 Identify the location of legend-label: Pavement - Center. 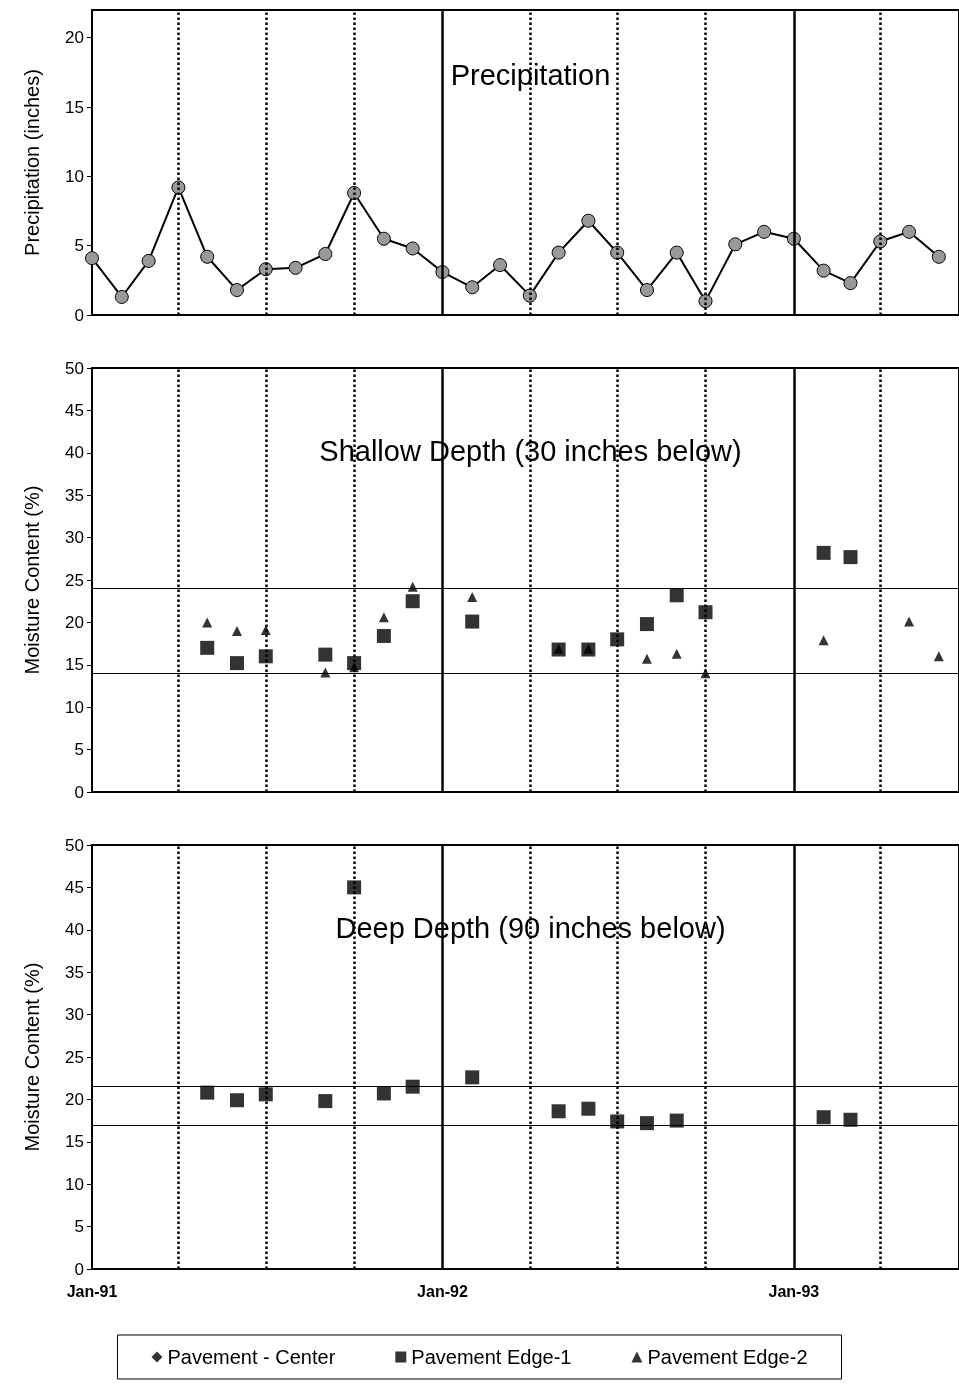
(251, 1357).